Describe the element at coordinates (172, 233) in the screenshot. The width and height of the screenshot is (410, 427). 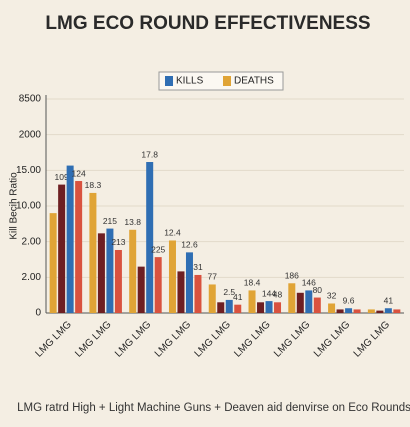
I see `data-annotation: 12.4` at that location.